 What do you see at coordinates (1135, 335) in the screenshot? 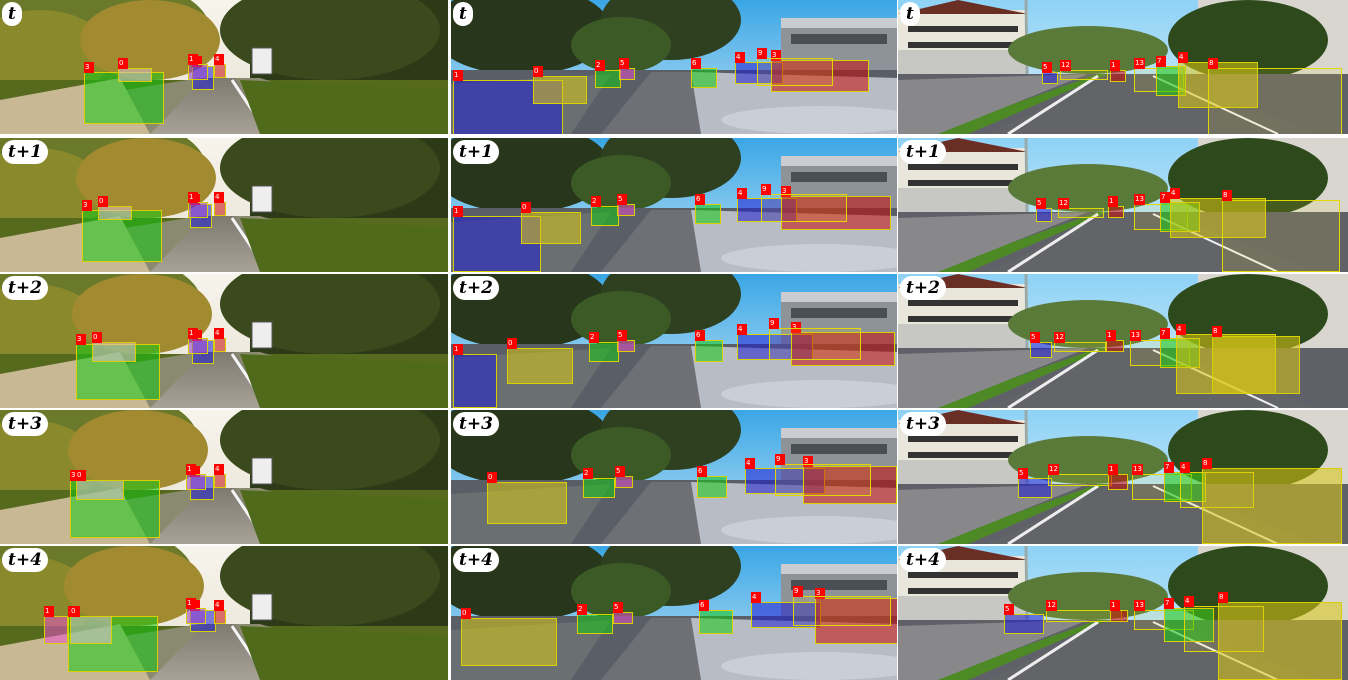
I see `track-id-badge: 13` at bounding box center [1135, 335].